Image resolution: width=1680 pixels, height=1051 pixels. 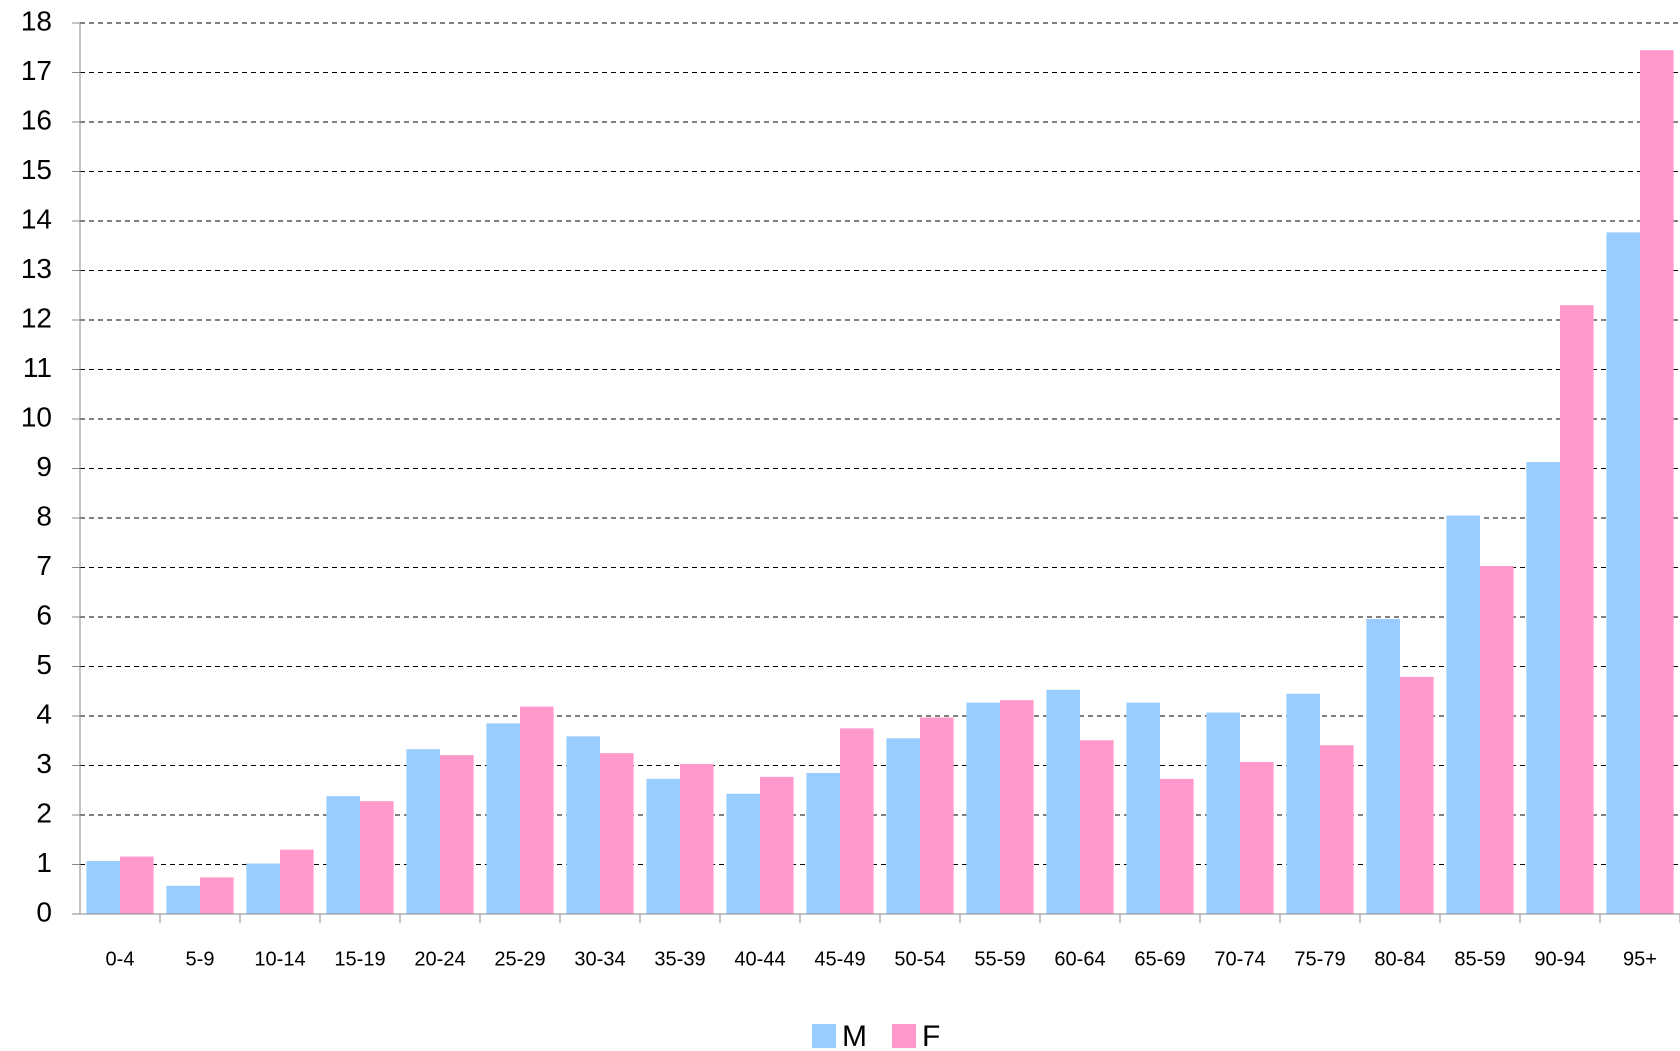 What do you see at coordinates (359, 959) in the screenshot?
I see `x-tick-label: 15-19` at bounding box center [359, 959].